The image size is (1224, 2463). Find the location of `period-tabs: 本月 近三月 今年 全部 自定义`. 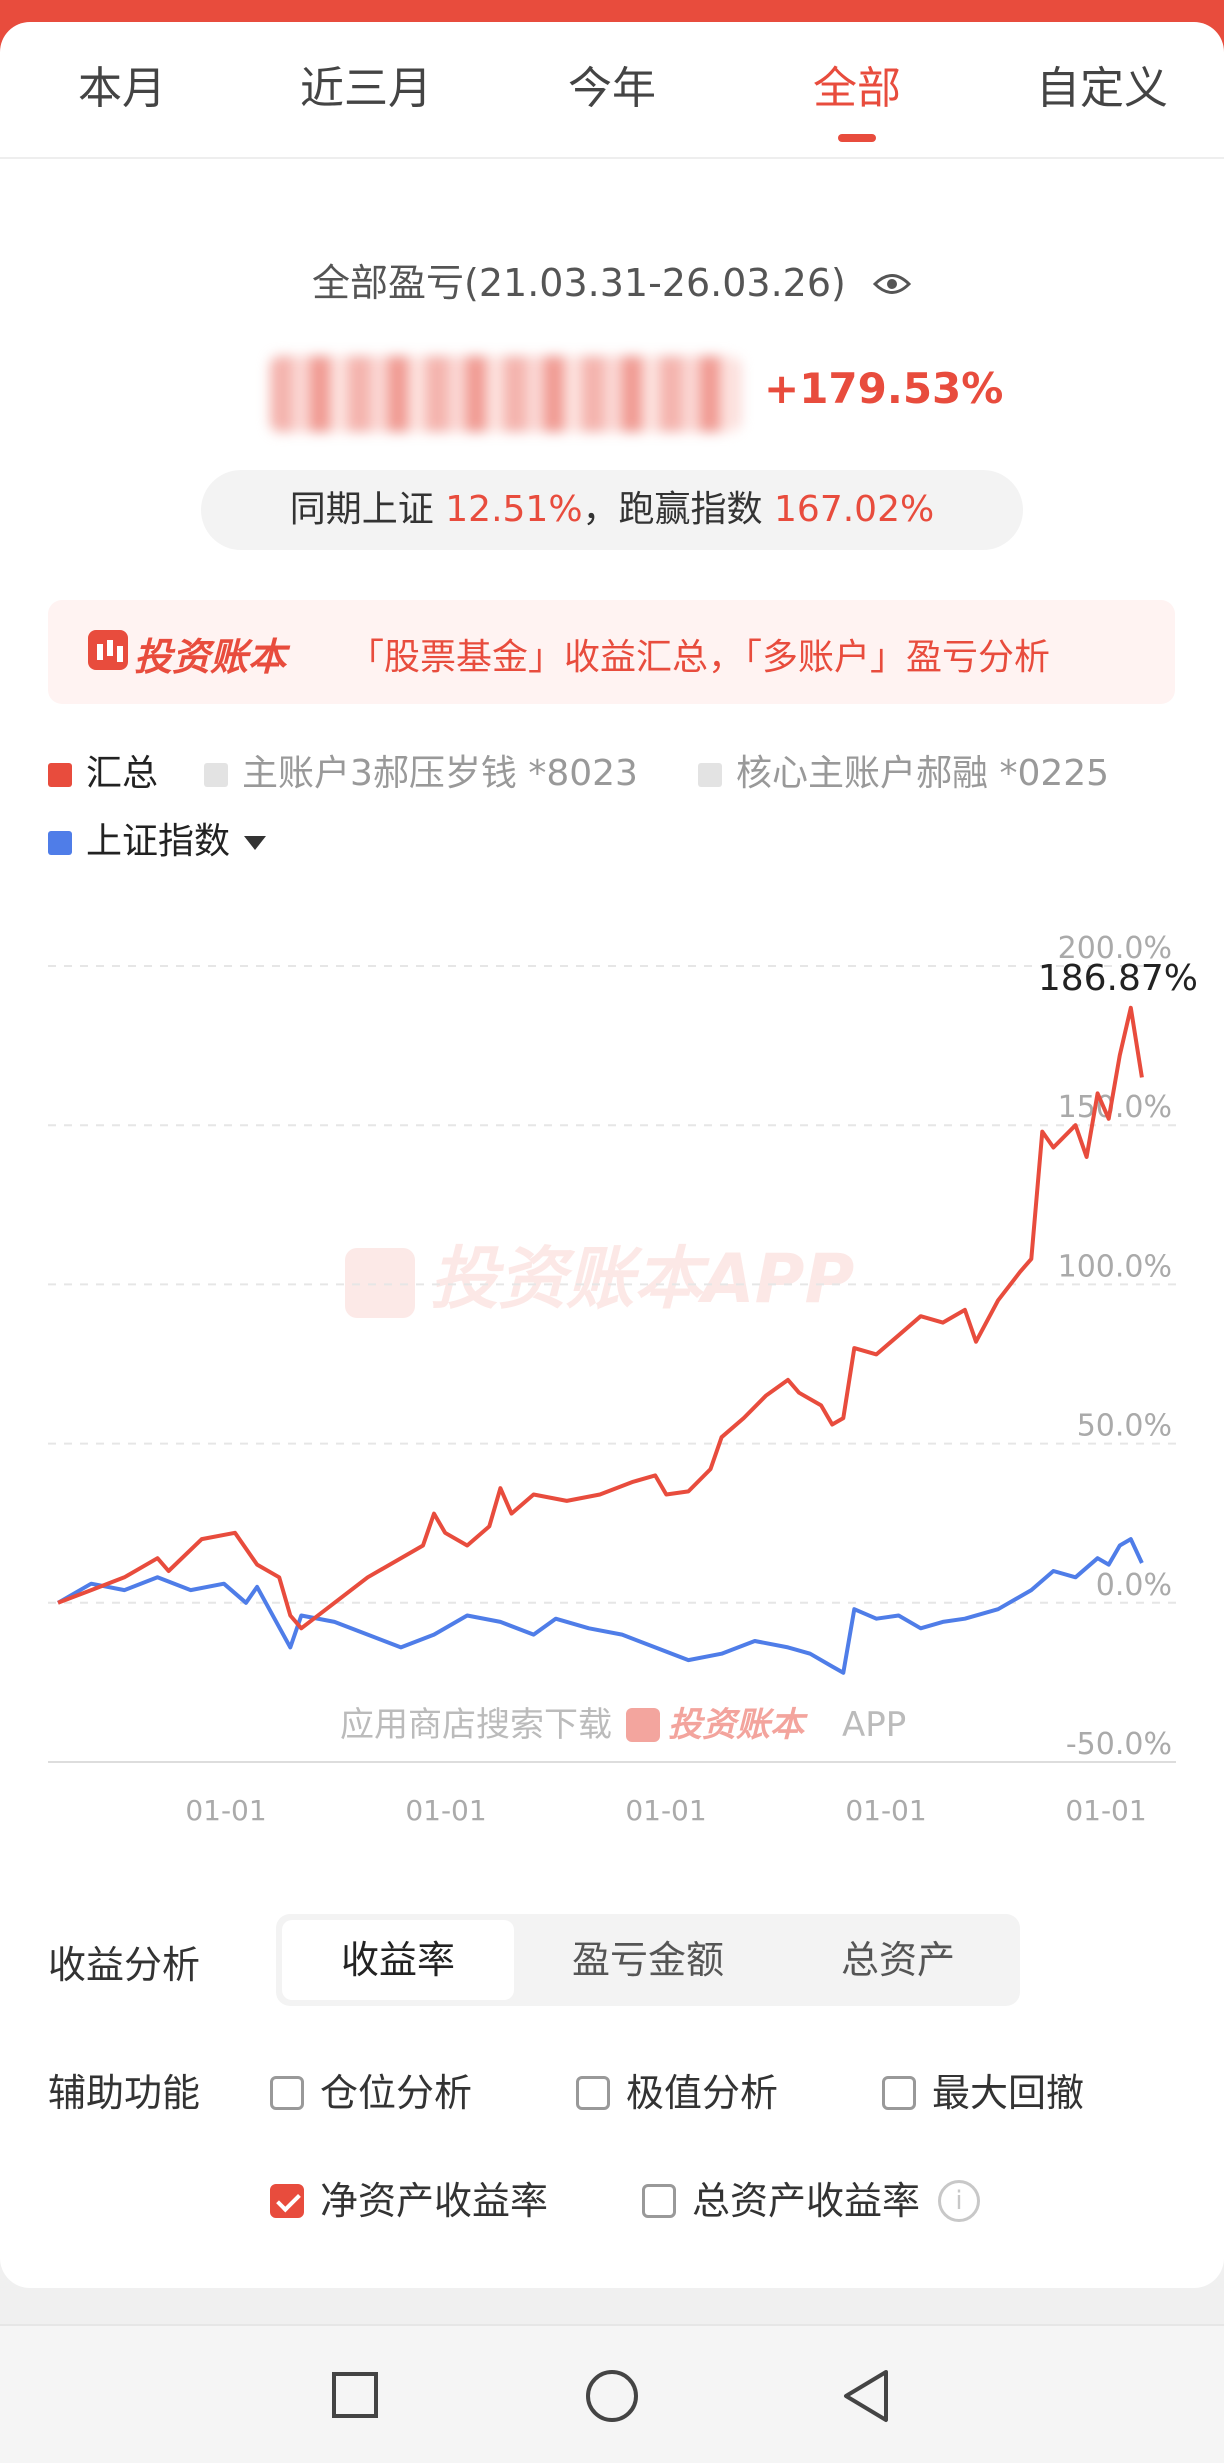

period-tabs: 本月 近三月 今年 全部 自定义 is located at coordinates (612, 90).